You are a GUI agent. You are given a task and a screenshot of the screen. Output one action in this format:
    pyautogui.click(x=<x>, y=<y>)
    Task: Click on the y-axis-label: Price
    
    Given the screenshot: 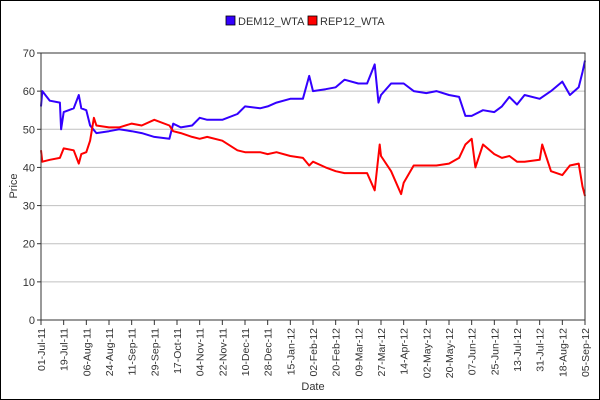 What is the action you would take?
    pyautogui.click(x=14, y=185)
    